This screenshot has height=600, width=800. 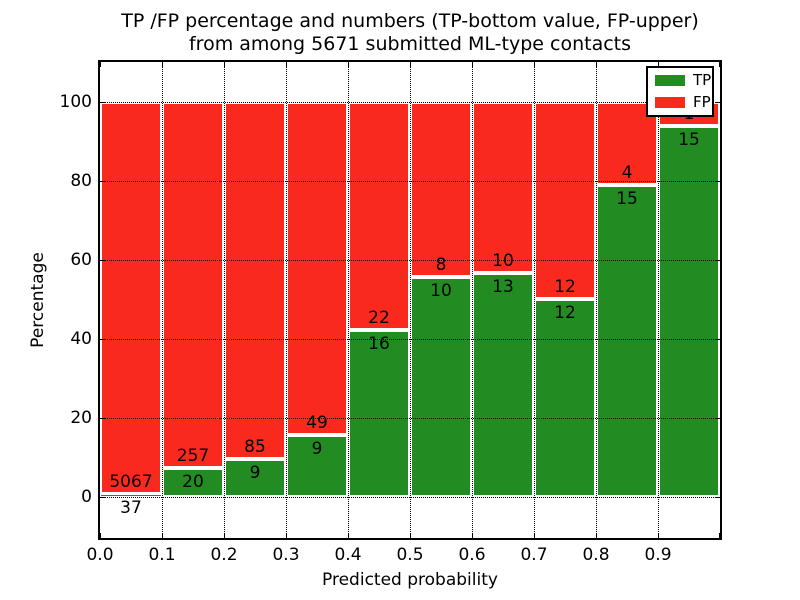 What do you see at coordinates (627, 198) in the screenshot?
I see `tp-count-label-8: 15` at bounding box center [627, 198].